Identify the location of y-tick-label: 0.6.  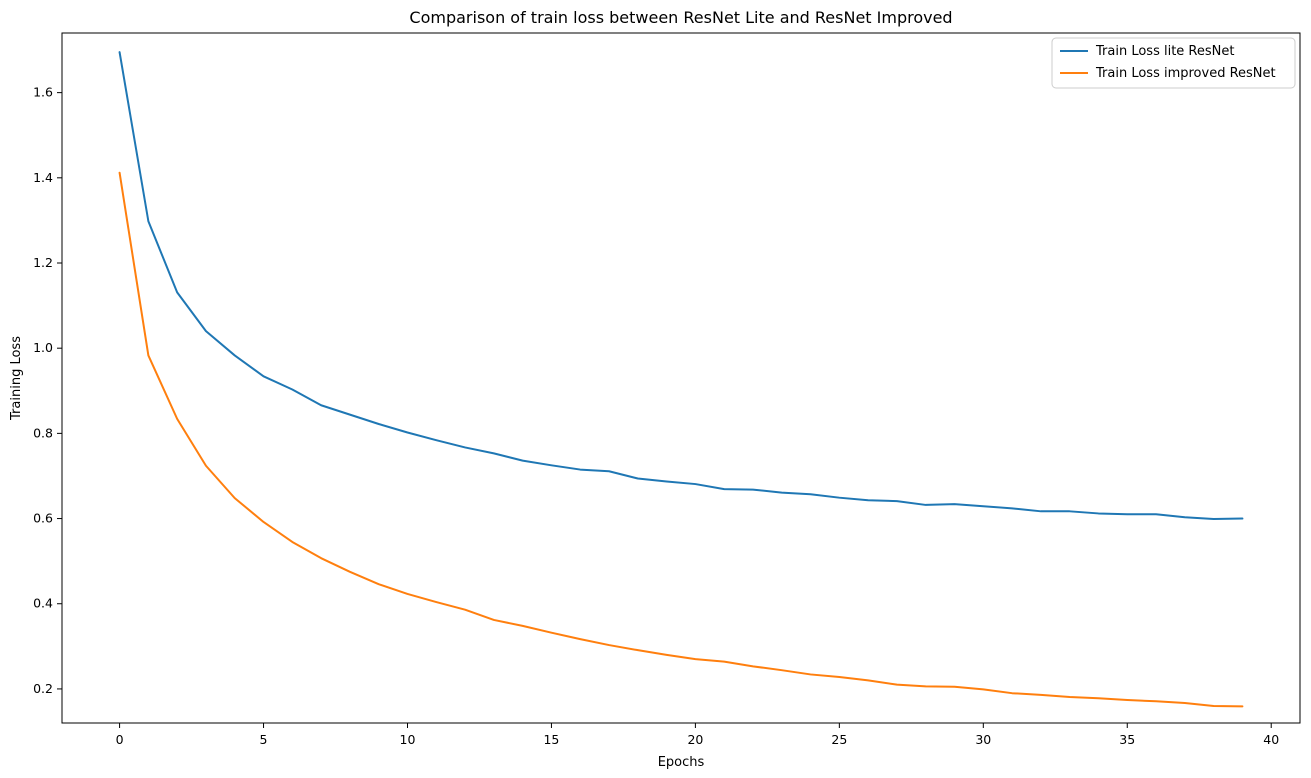
(43, 518).